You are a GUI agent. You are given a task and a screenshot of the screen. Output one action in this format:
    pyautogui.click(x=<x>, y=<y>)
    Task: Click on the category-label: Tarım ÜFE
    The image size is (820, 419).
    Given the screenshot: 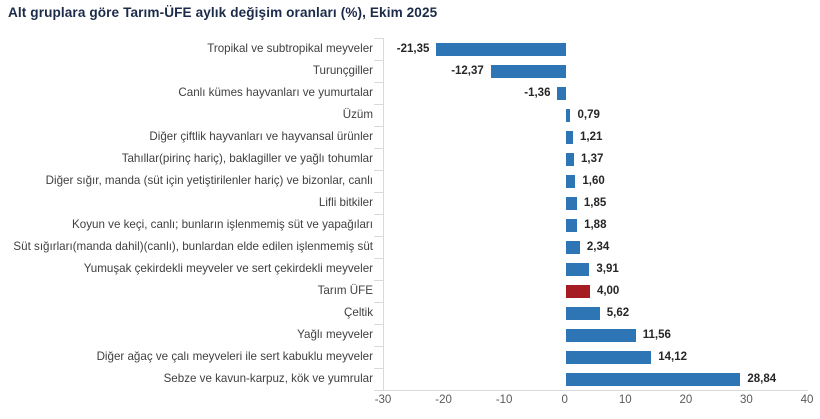 What is the action you would take?
    pyautogui.click(x=345, y=290)
    